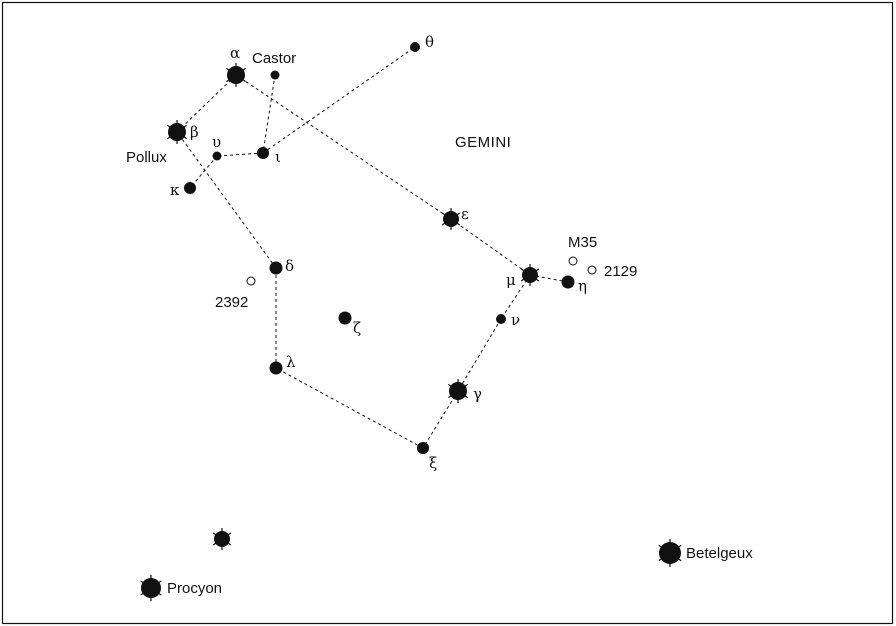  Describe the element at coordinates (146, 157) in the screenshot. I see `star-name-beta: Pollux` at that location.